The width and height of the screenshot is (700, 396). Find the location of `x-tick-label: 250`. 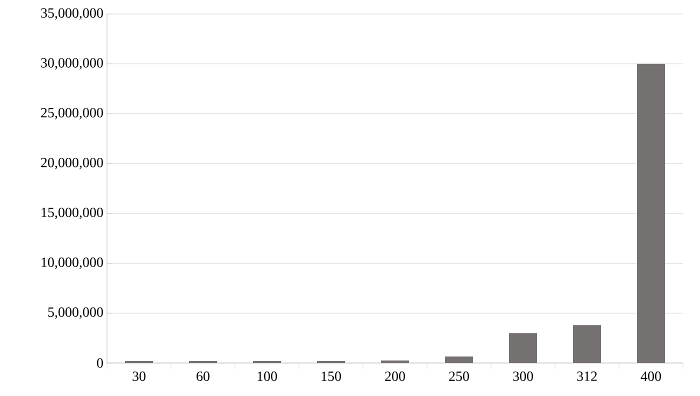

x-tick-label: 250 is located at coordinates (459, 376).